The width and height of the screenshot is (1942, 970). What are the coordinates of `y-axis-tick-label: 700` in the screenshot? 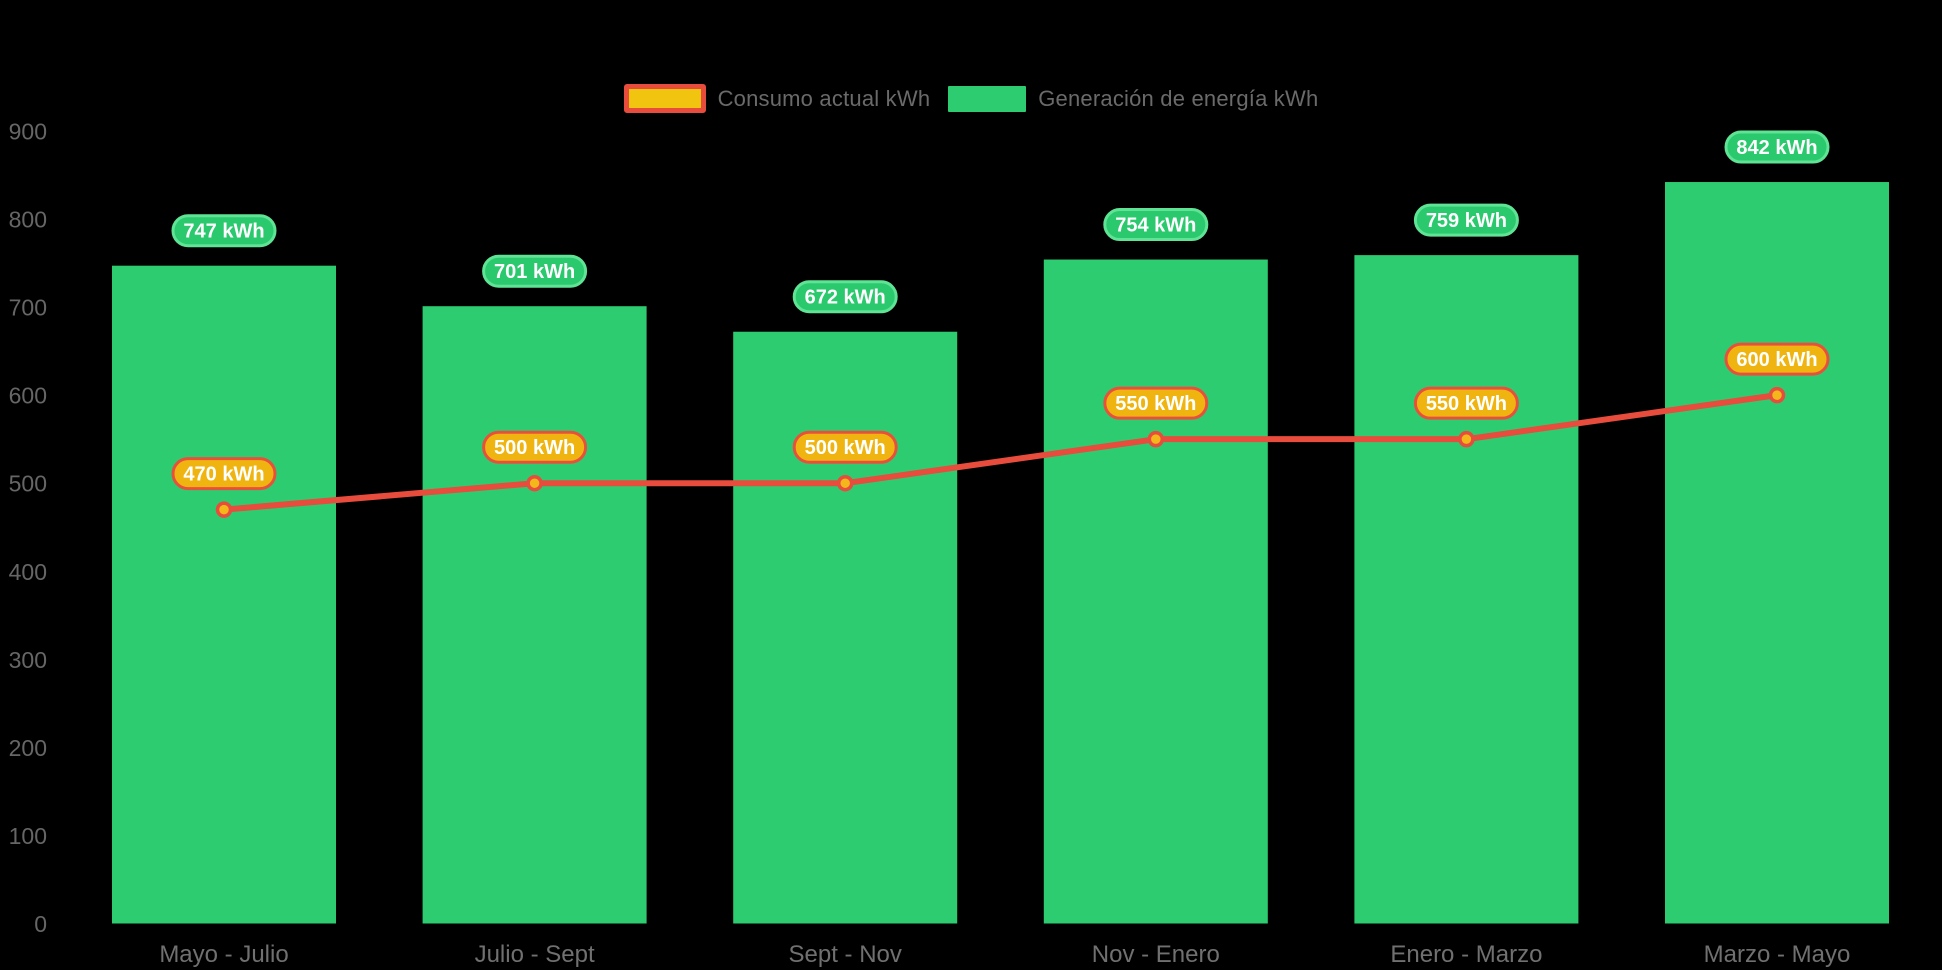 It's located at (28, 308).